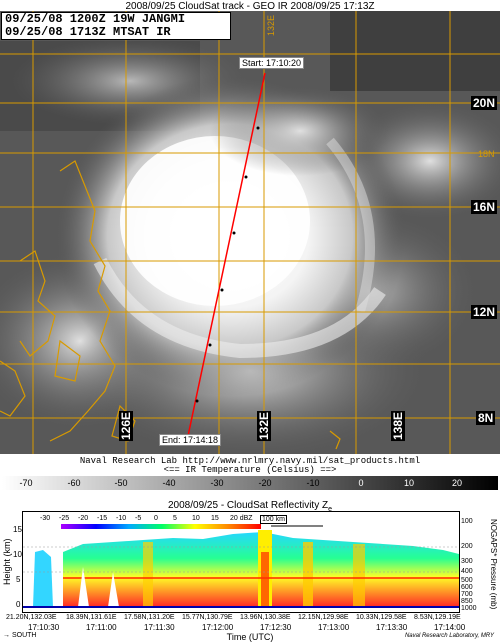 The height and width of the screenshot is (642, 500). Describe the element at coordinates (392, 627) in the screenshot. I see `x-time-label: 17:13:30` at that location.